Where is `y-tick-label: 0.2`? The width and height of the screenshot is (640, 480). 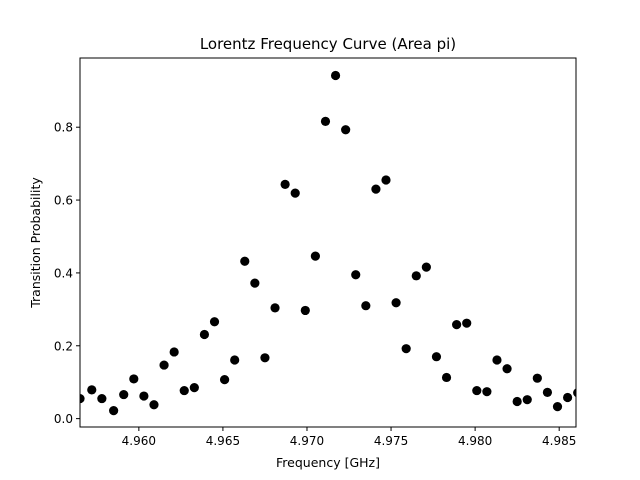
y-tick-label: 0.2 is located at coordinates (63, 346).